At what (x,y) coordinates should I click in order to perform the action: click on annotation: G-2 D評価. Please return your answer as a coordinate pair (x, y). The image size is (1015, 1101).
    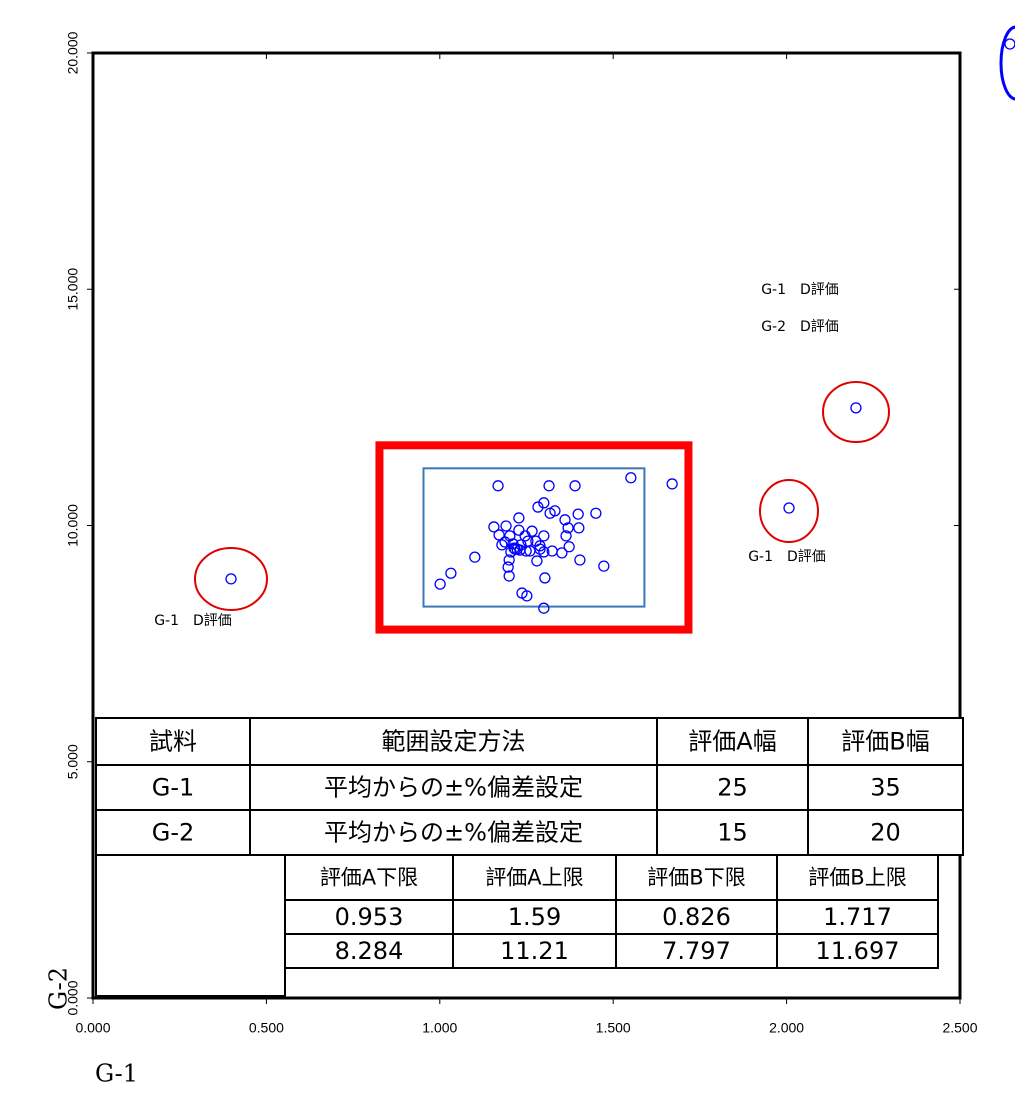
    Looking at the image, I should click on (800, 327).